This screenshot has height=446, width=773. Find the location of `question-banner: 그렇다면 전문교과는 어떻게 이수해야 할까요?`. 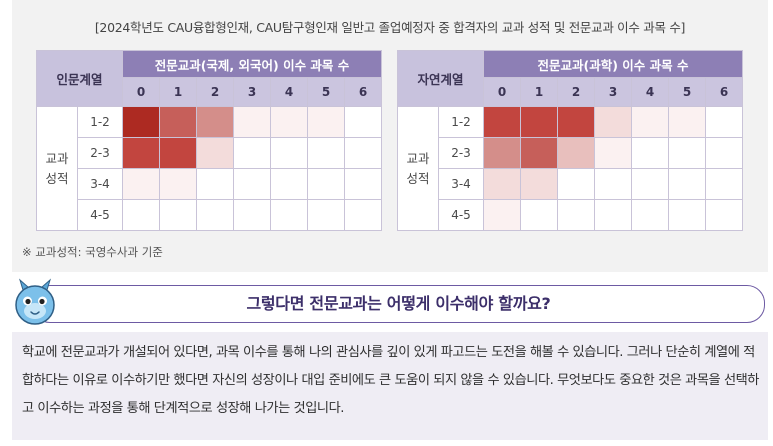

question-banner: 그렇다면 전문교과는 어떻게 이수해야 할까요? is located at coordinates (398, 304).